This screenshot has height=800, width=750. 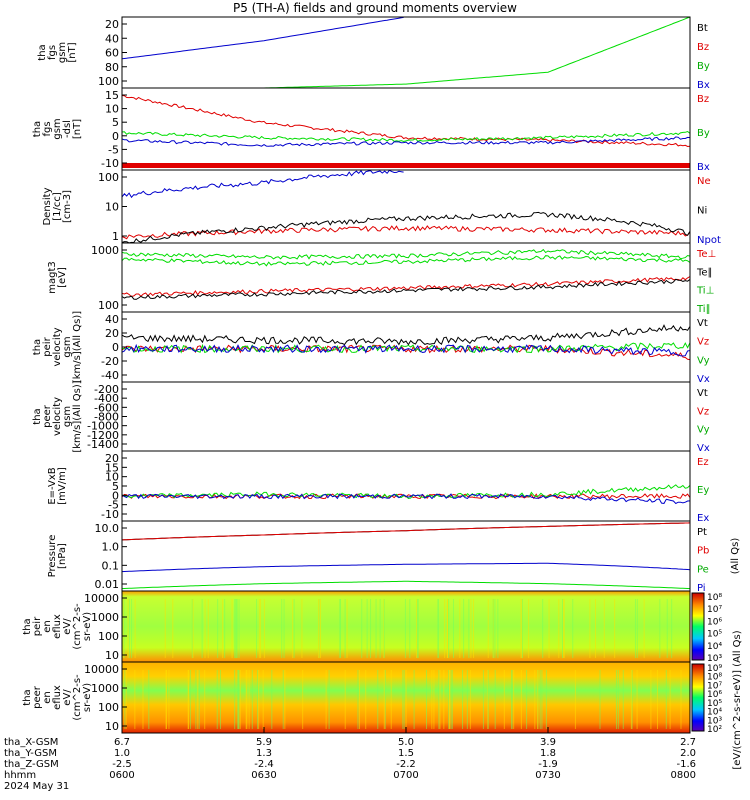 I want to click on series-line-Ez, so click(x=406, y=496).